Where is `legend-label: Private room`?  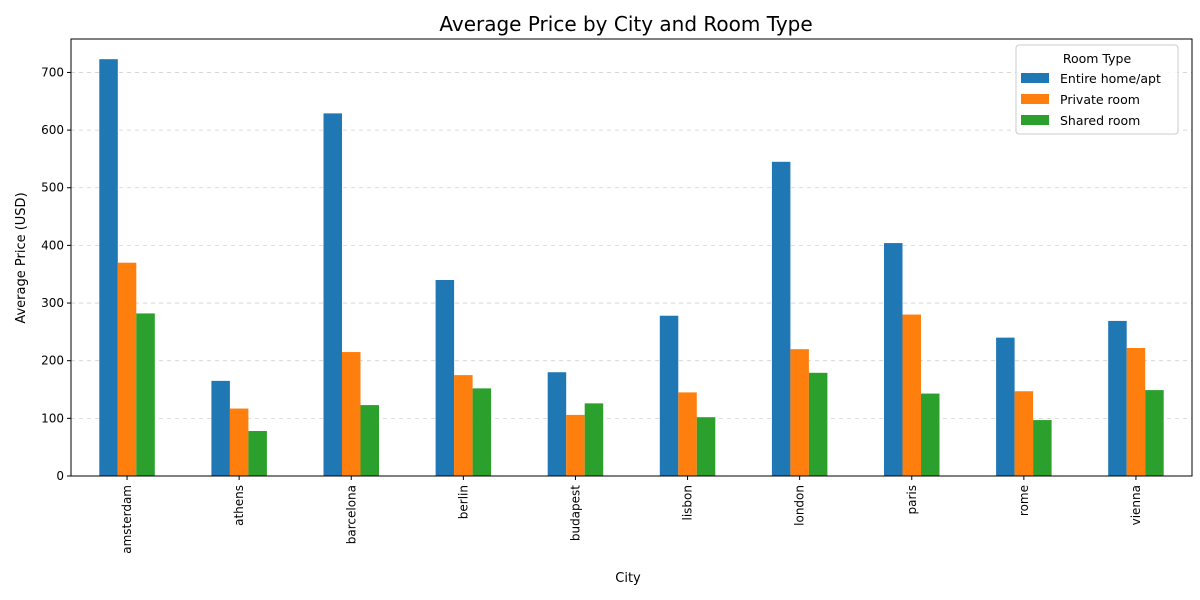
legend-label: Private room is located at coordinates (1100, 99).